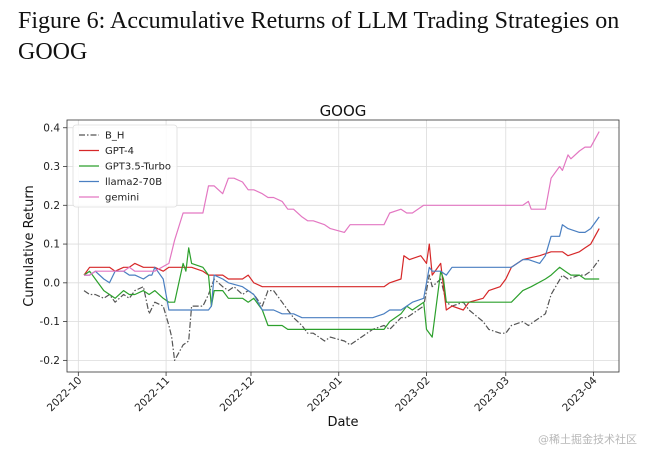  I want to click on legend-box, so click(125, 166).